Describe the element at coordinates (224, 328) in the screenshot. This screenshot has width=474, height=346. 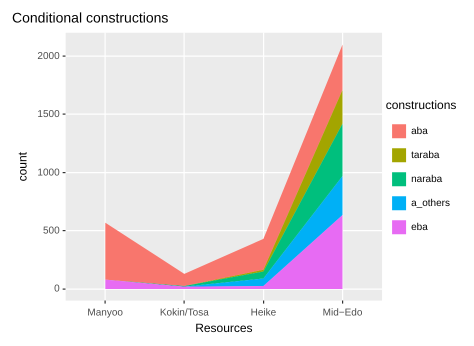
I see `x-axis-title: Resources` at that location.